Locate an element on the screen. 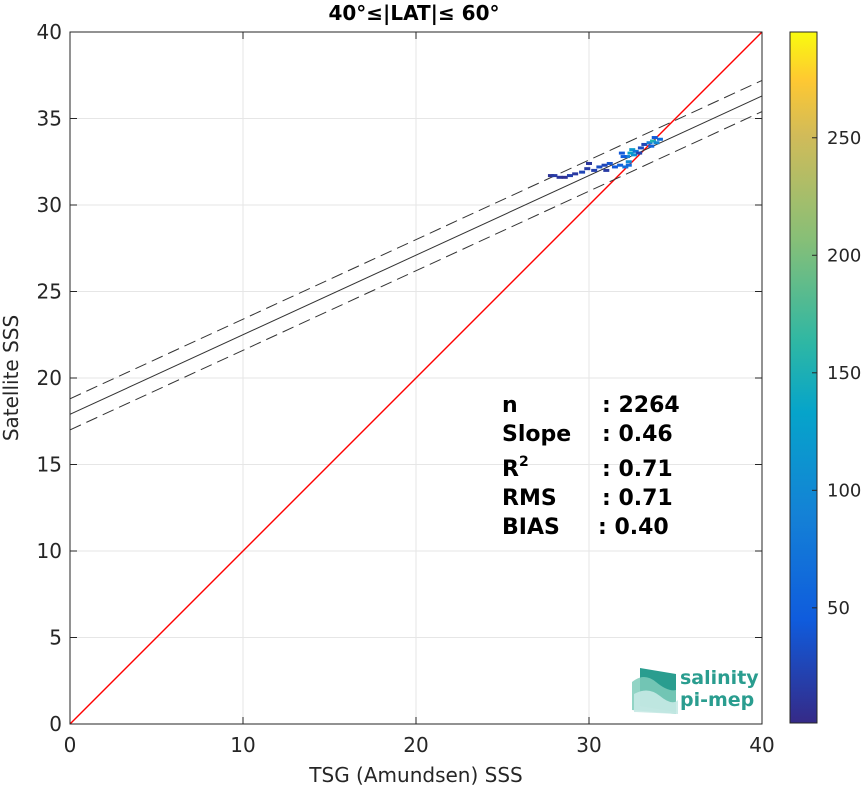 The height and width of the screenshot is (789, 865). y-tick-label: 0 is located at coordinates (55, 724).